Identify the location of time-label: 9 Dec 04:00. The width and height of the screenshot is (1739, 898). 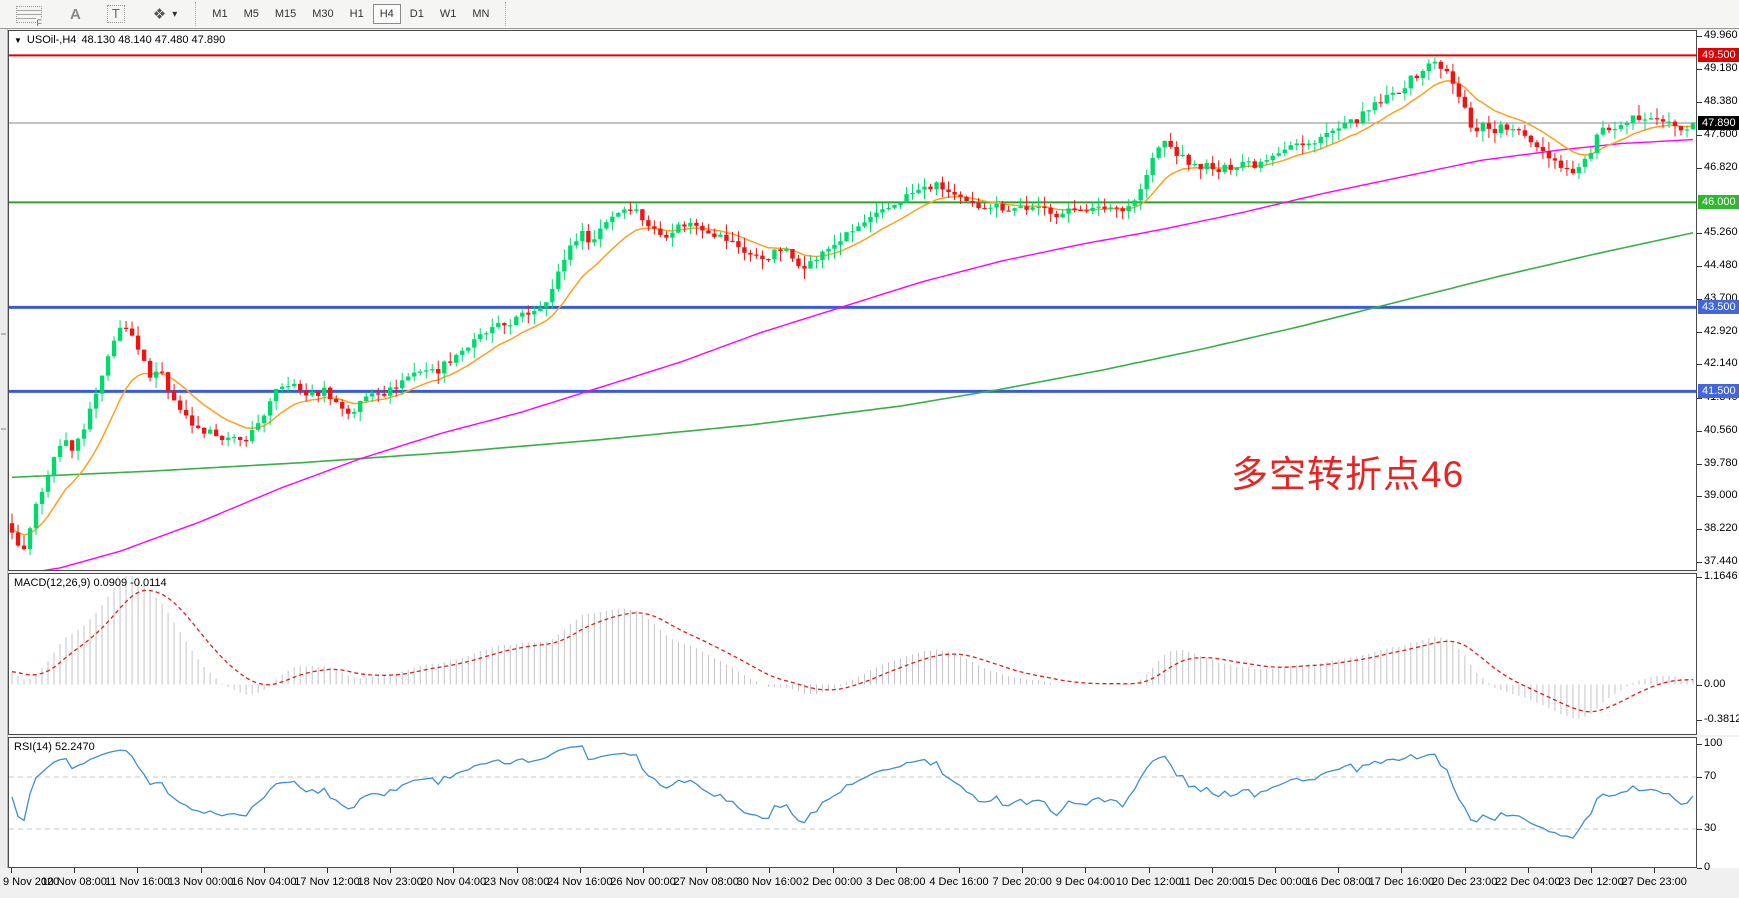
(1085, 882).